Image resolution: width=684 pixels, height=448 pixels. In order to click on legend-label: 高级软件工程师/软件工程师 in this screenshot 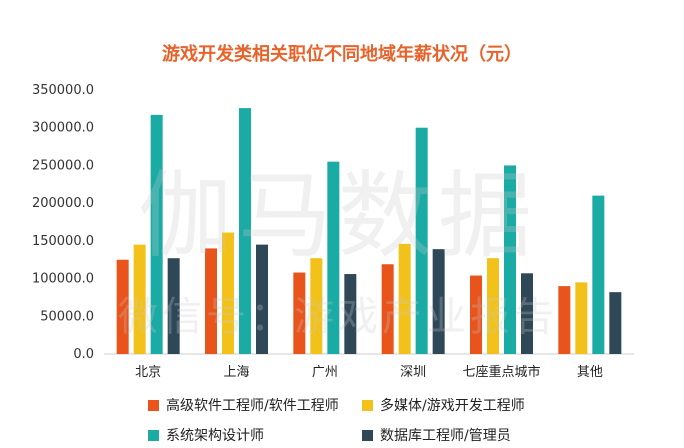, I will do `click(252, 406)`.